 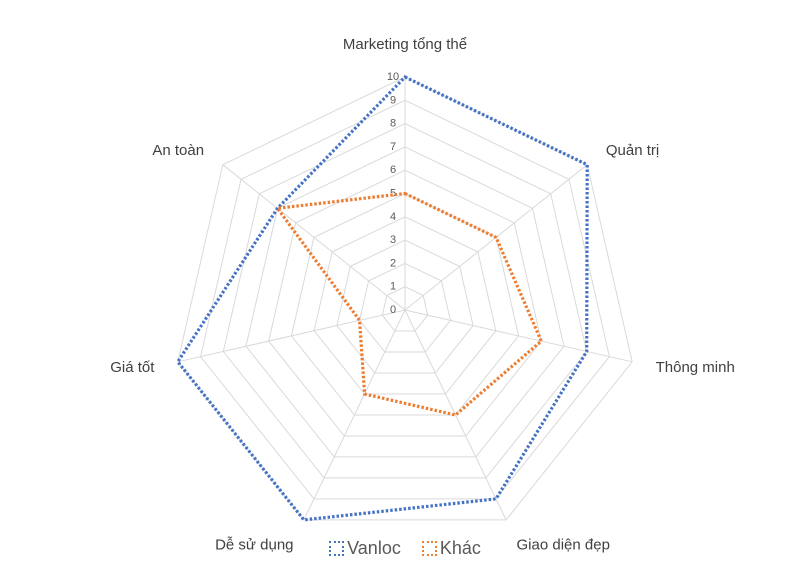 What do you see at coordinates (132, 367) in the screenshot?
I see `category-label: Giá tốt` at bounding box center [132, 367].